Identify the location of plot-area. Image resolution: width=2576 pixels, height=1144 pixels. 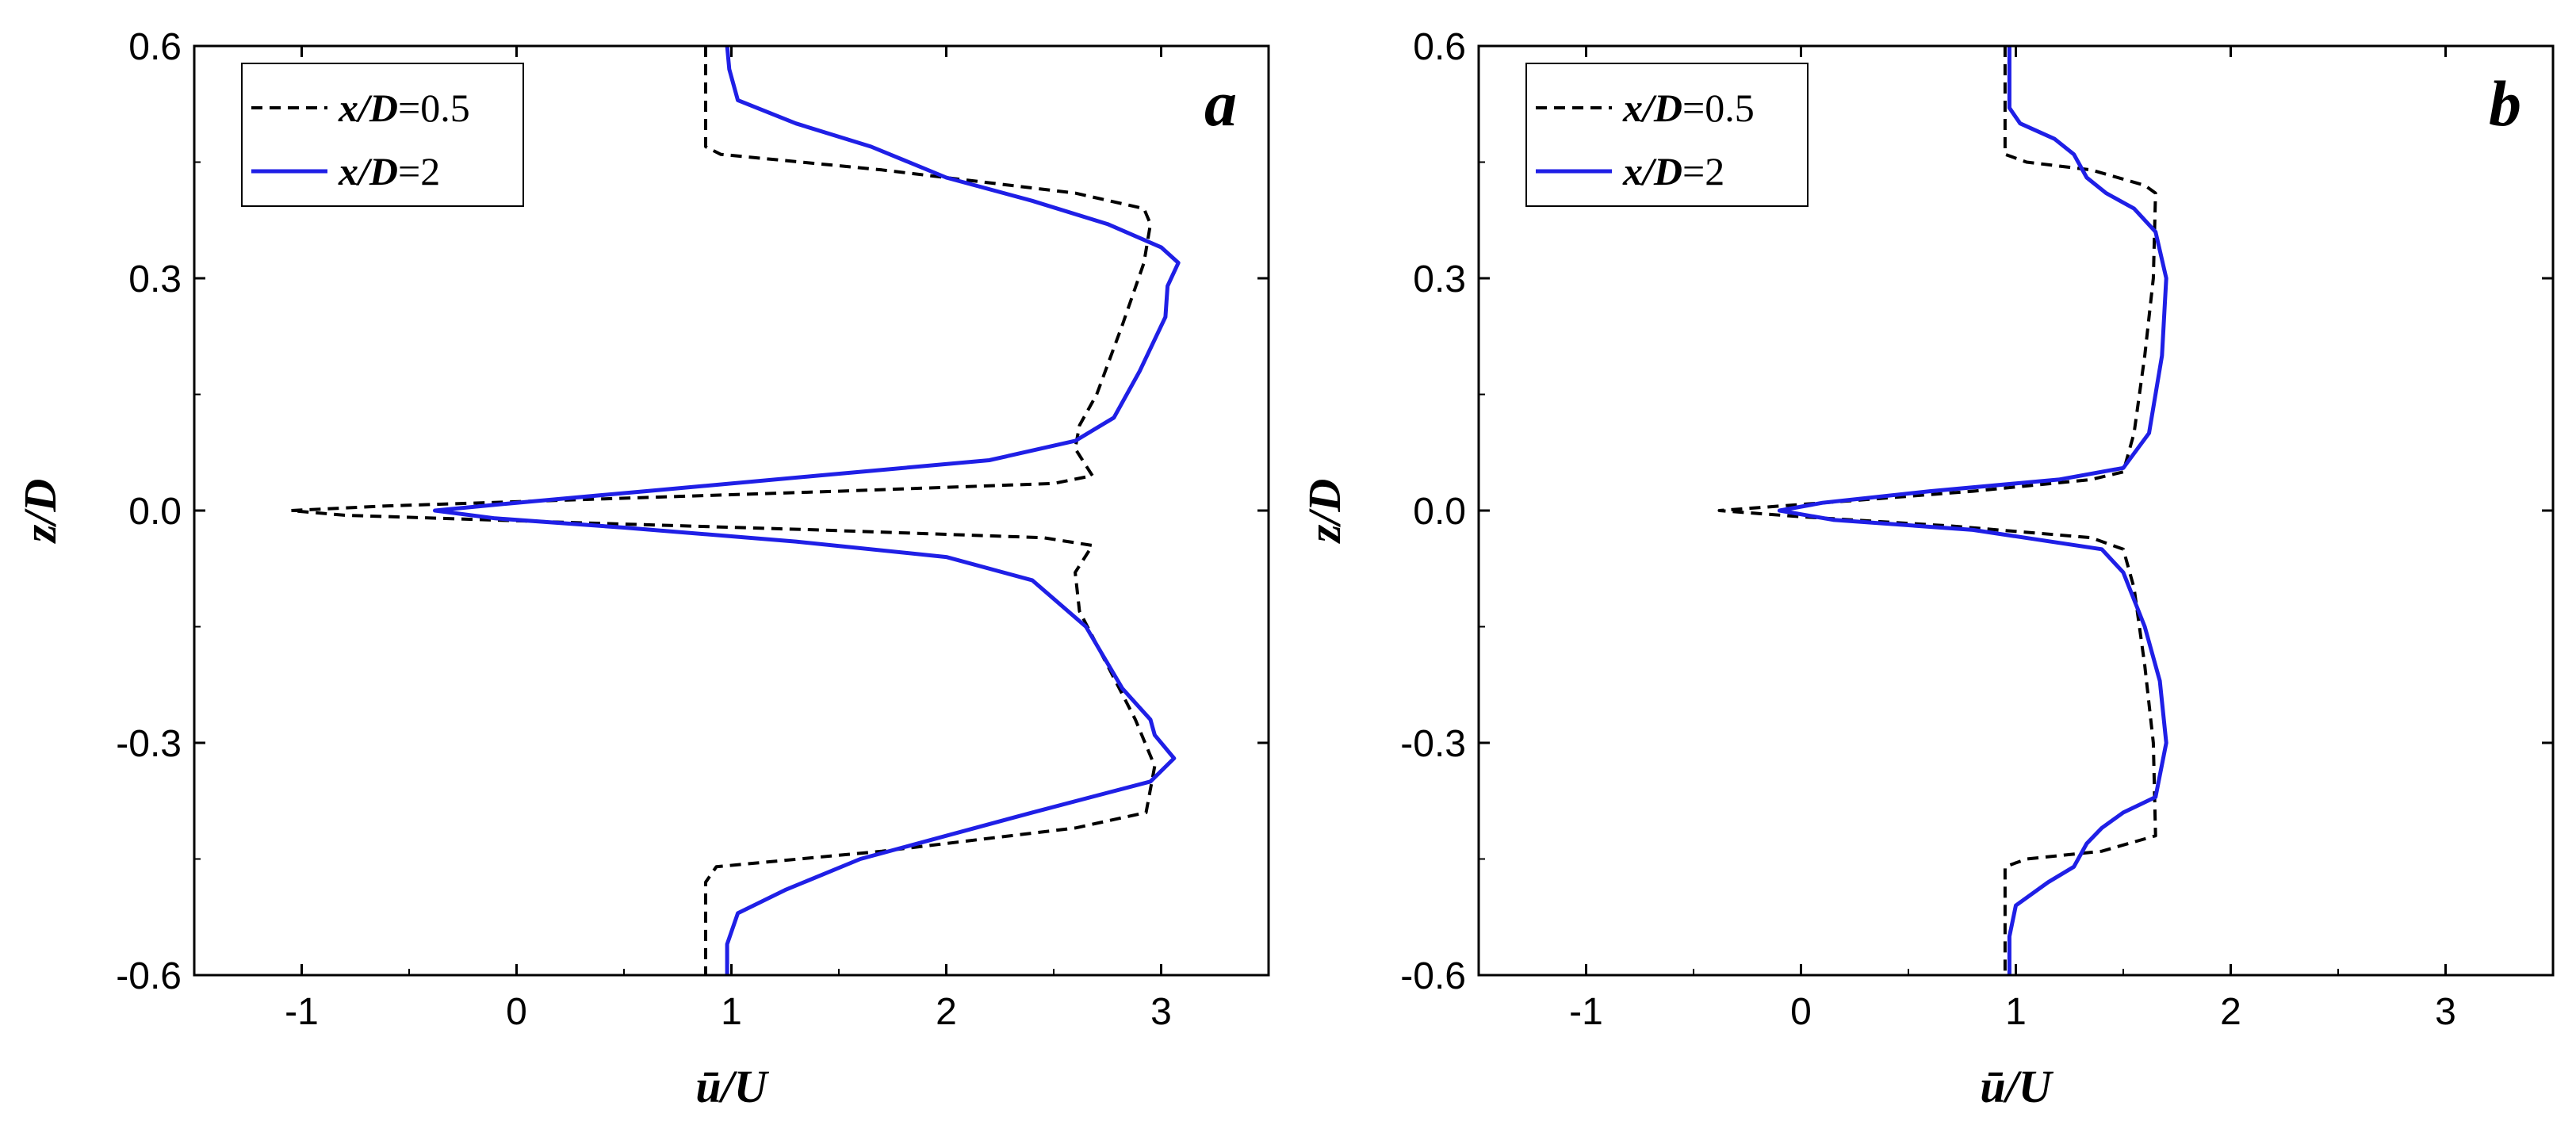
(1942, 510).